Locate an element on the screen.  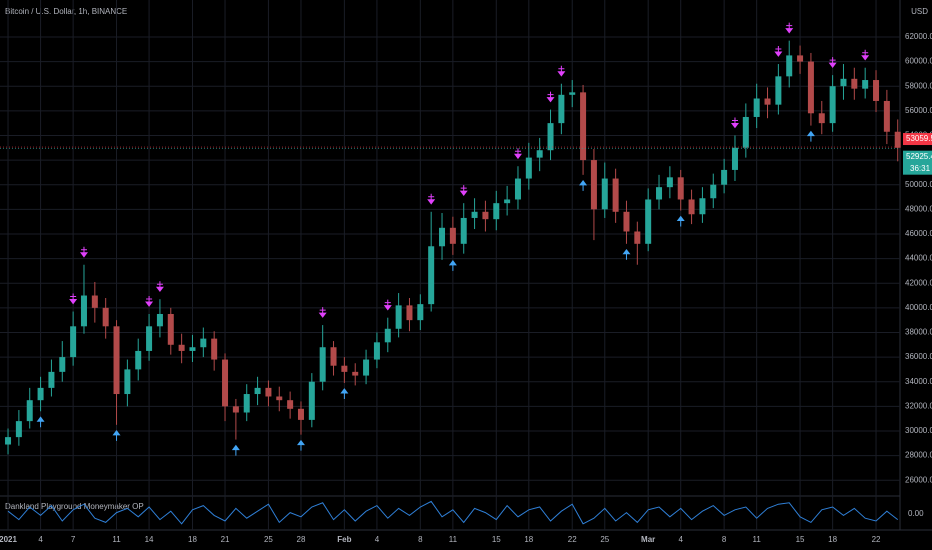
indicator-name: Dankland Playground Moneymaker OP is located at coordinates (74, 506).